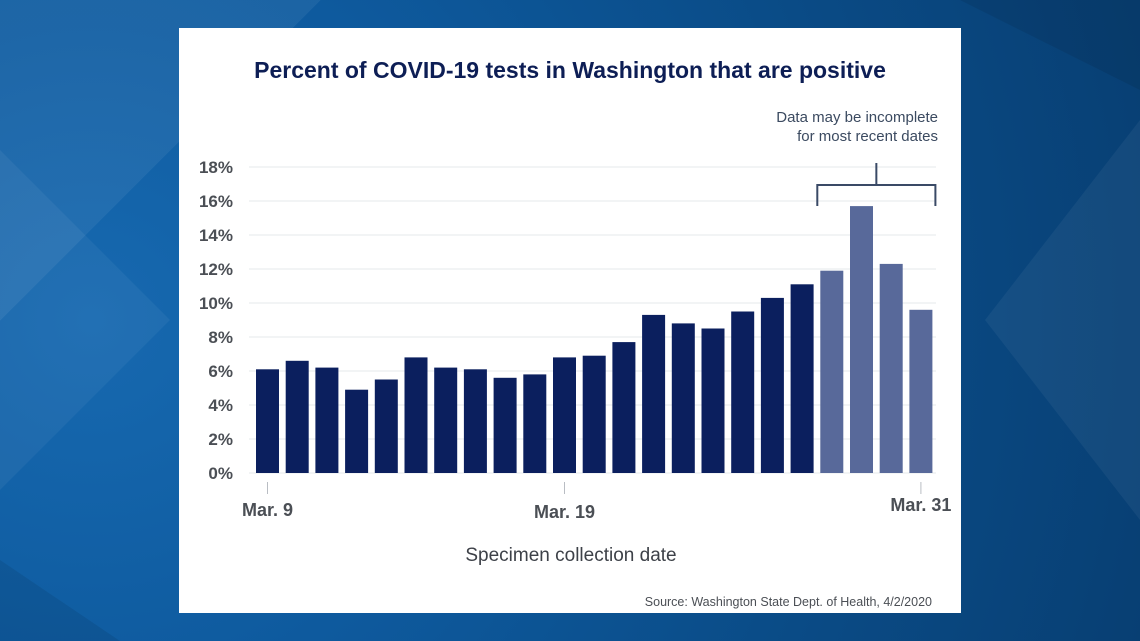 This screenshot has width=1140, height=641. I want to click on x-tick-label: Mar. 19, so click(564, 512).